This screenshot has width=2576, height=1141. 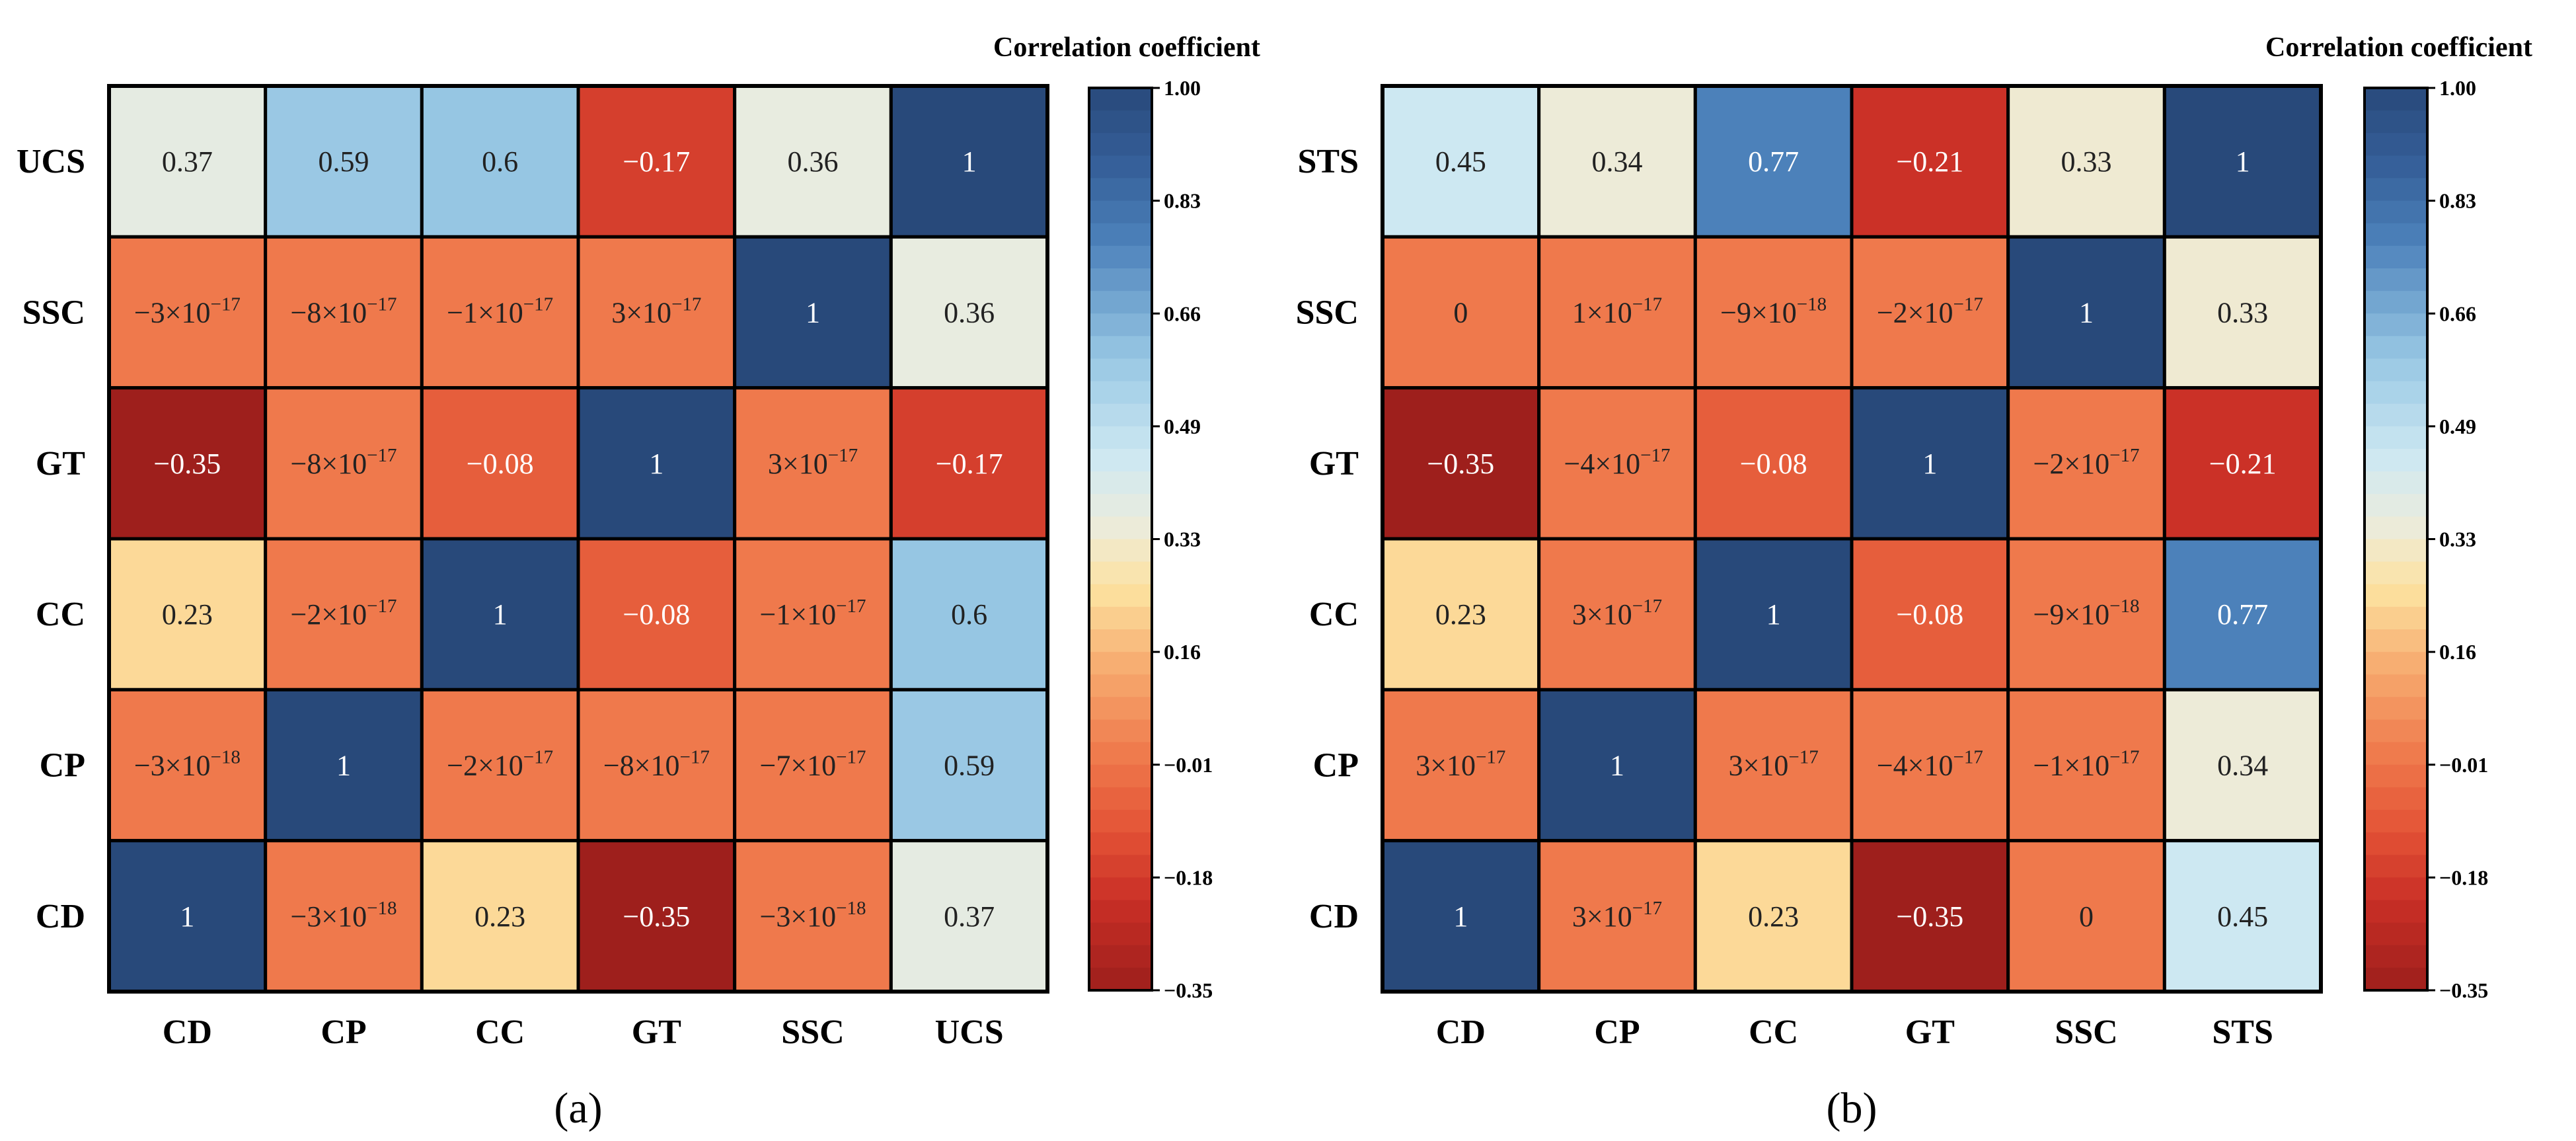 What do you see at coordinates (187, 1032) in the screenshot?
I see `x-axis-label: CD` at bounding box center [187, 1032].